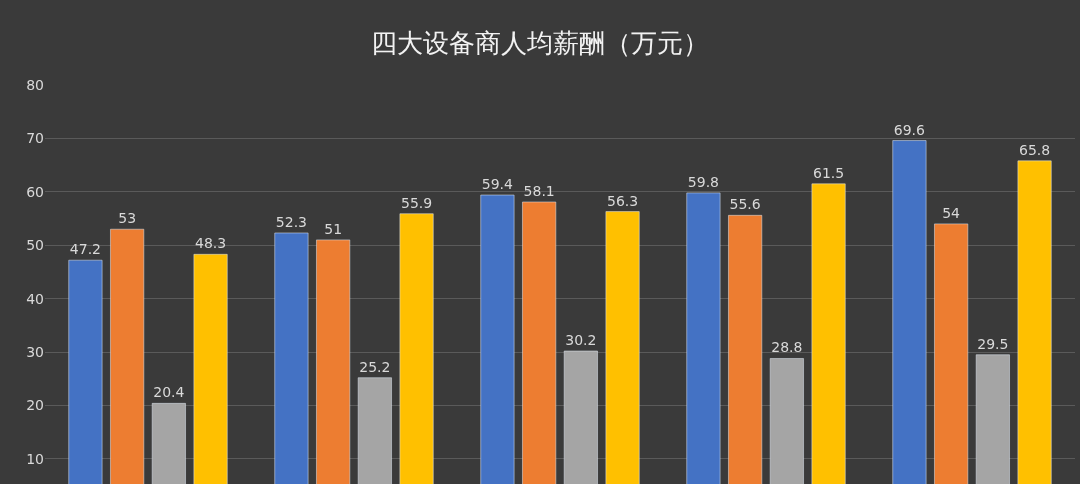 This screenshot has height=484, width=1080. I want to click on y-tick-label: 70, so click(35, 138).